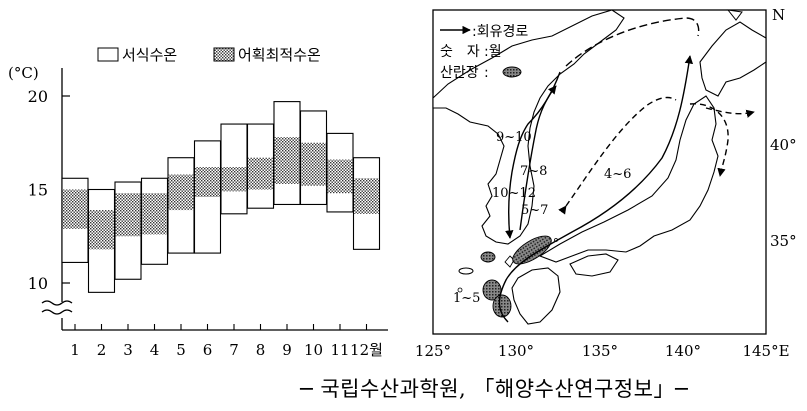 Image resolution: width=807 pixels, height=411 pixels. I want to click on x-tick-label-10: 10, so click(313, 350).